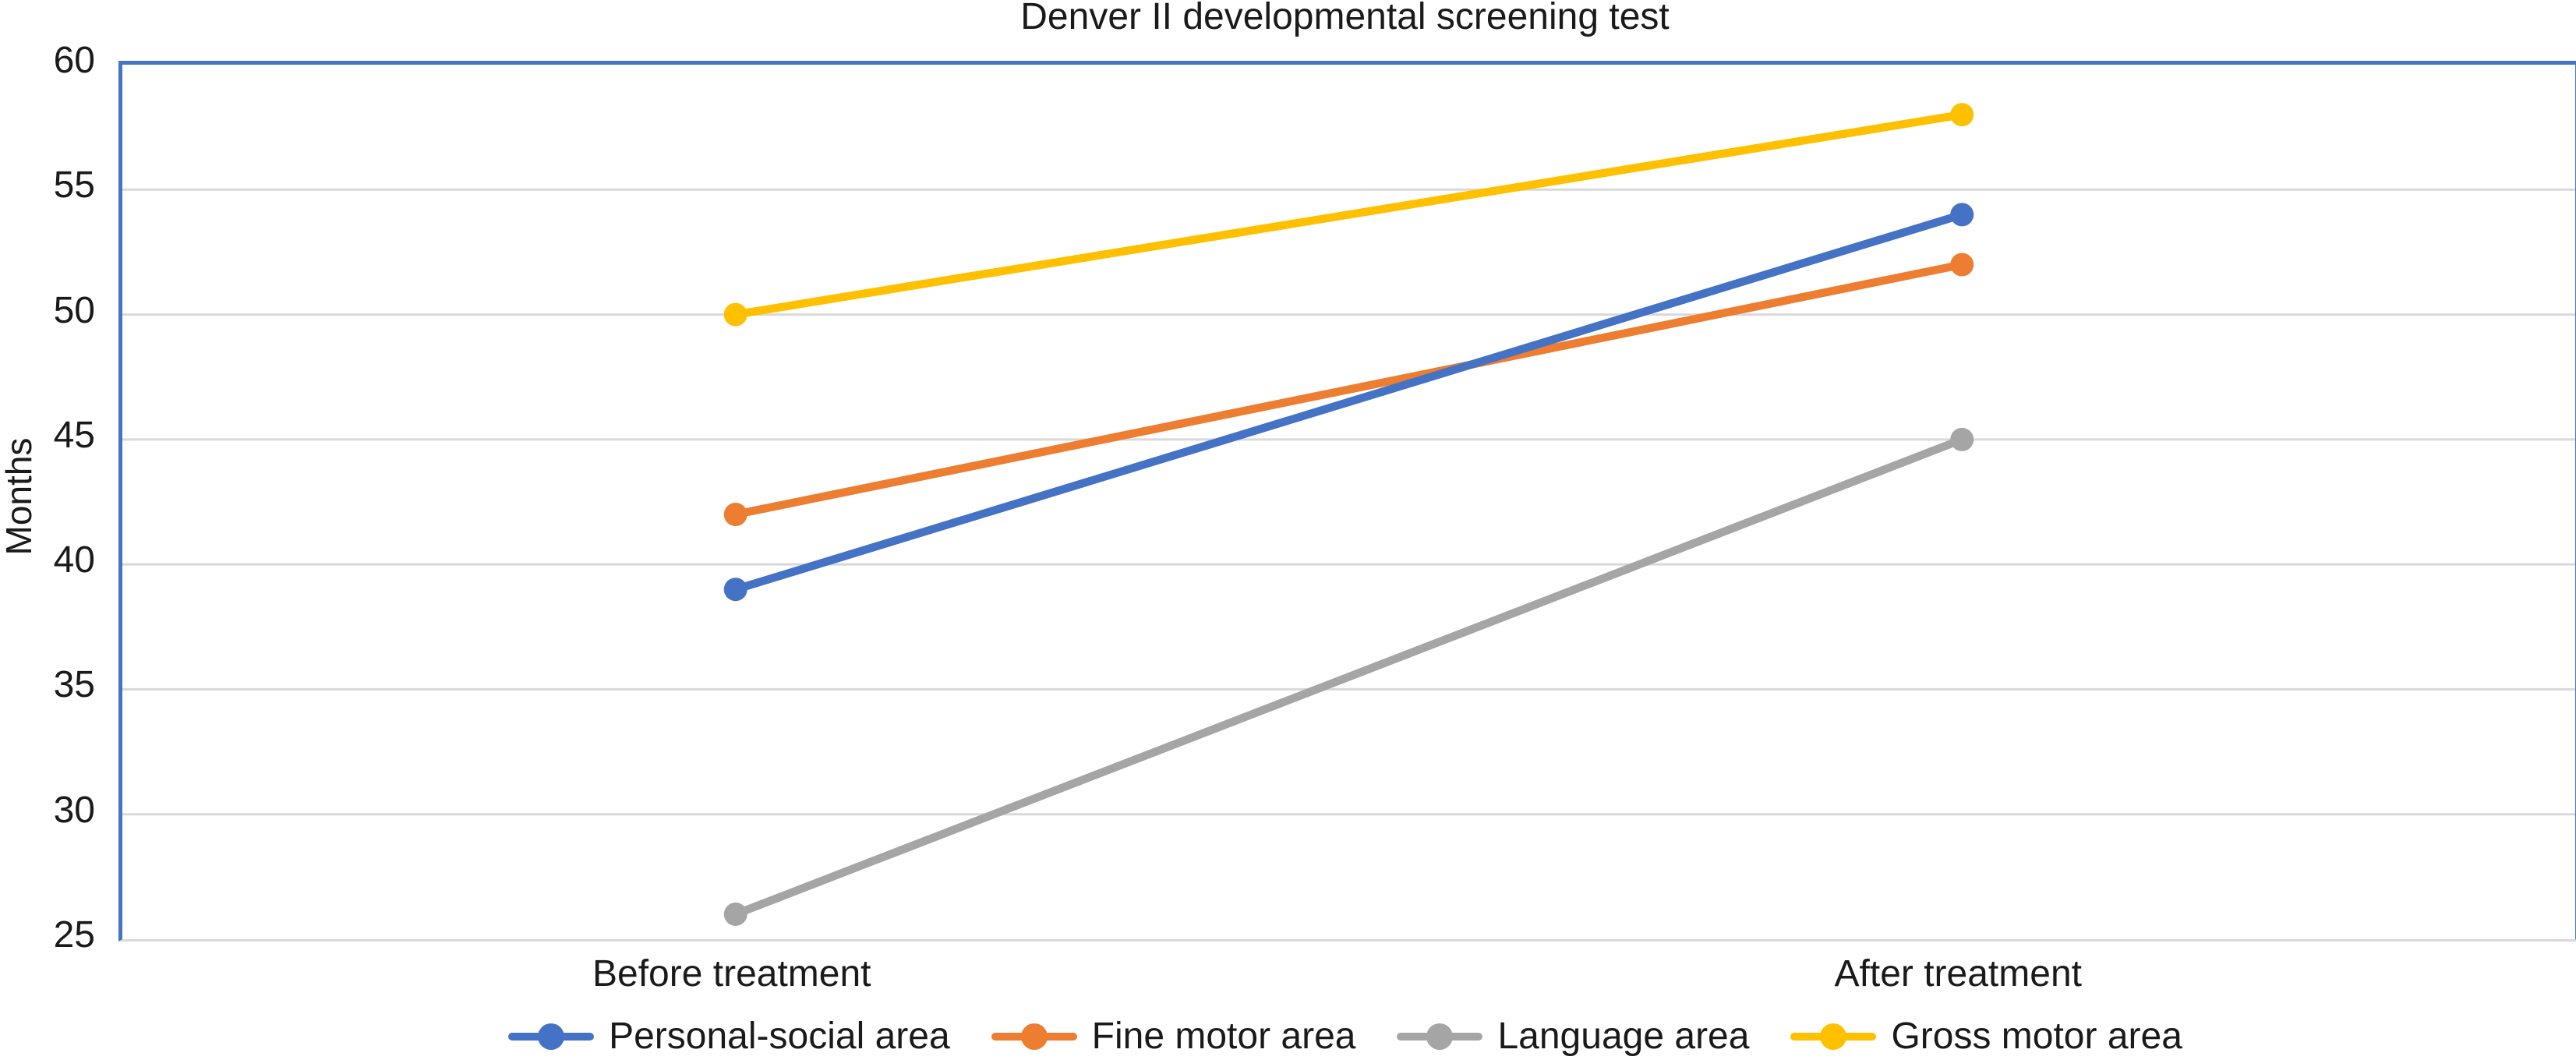  I want to click on legend-marker-fine-motor-area, so click(1034, 1036).